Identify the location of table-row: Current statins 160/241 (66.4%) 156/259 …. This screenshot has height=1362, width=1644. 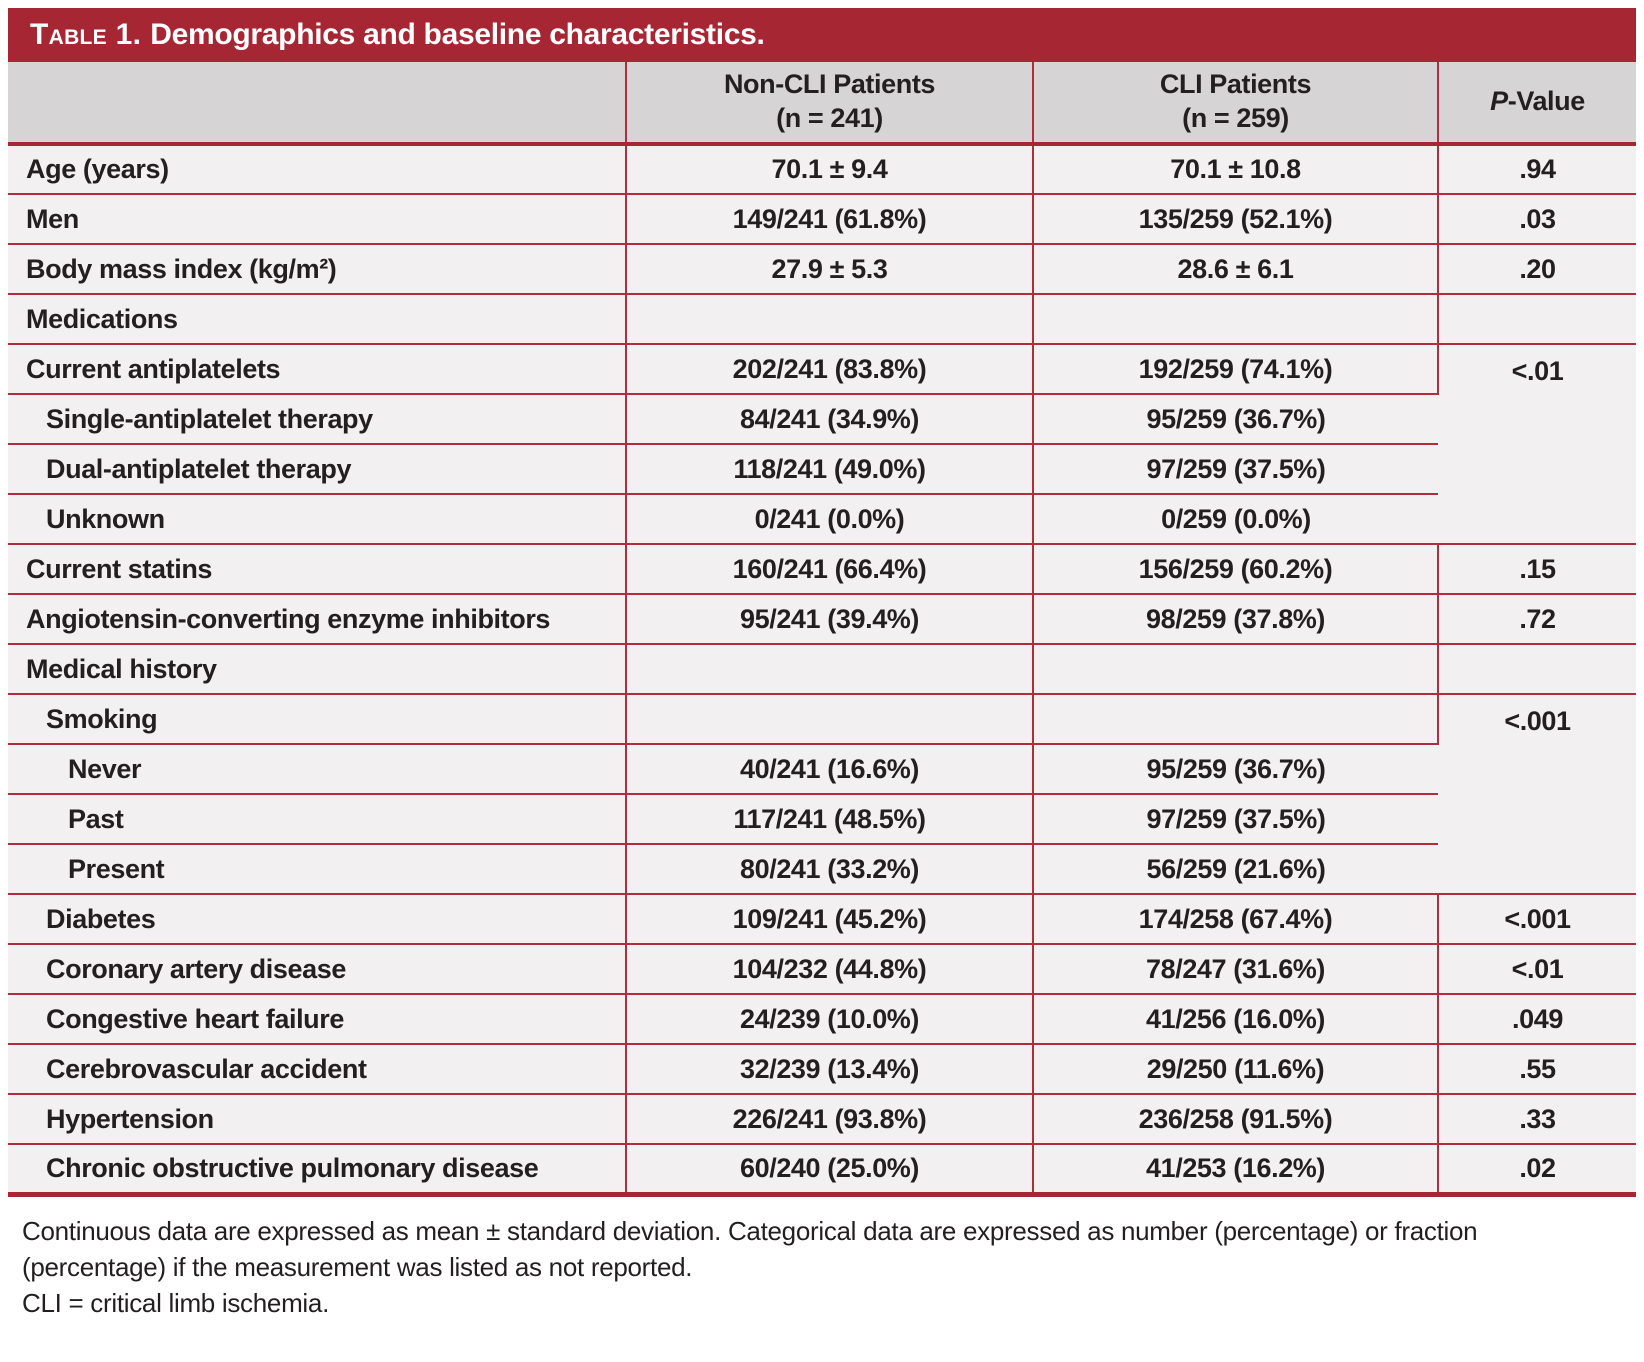
(822, 569).